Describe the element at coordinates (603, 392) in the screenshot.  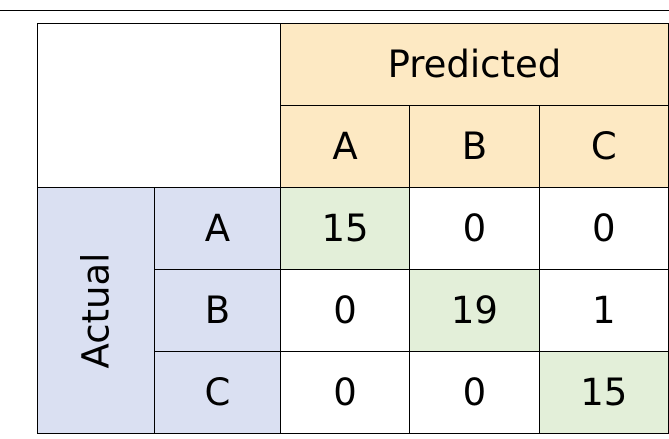
I see `cell-c-c: 15` at that location.